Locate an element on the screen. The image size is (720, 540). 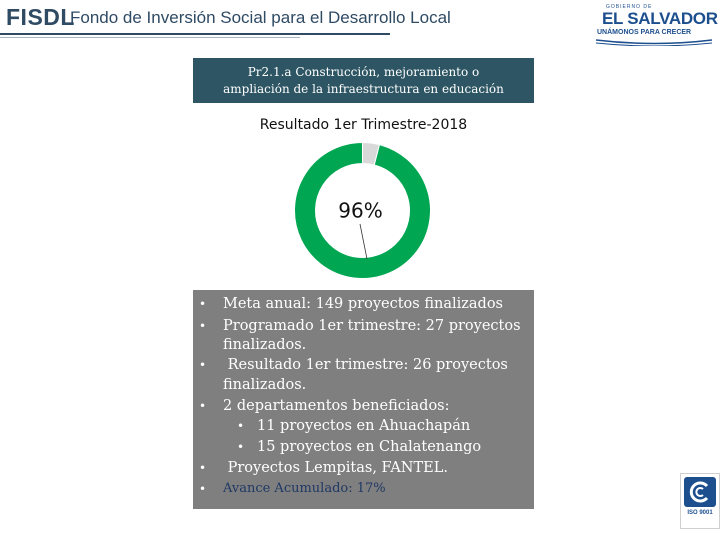
bullet-text: Meta anual: 149 proyectos finalizados is located at coordinates (363, 304).